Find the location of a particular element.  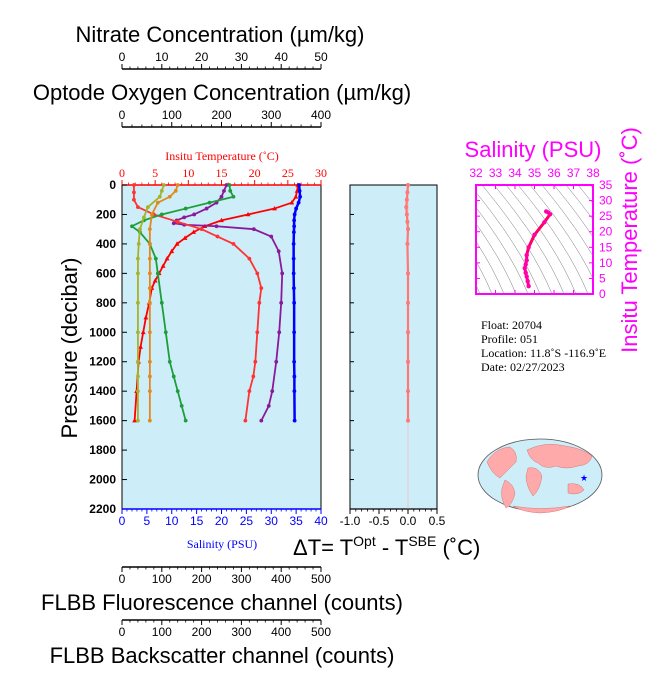

pressure-tick-label: 1600 is located at coordinates (102, 421).